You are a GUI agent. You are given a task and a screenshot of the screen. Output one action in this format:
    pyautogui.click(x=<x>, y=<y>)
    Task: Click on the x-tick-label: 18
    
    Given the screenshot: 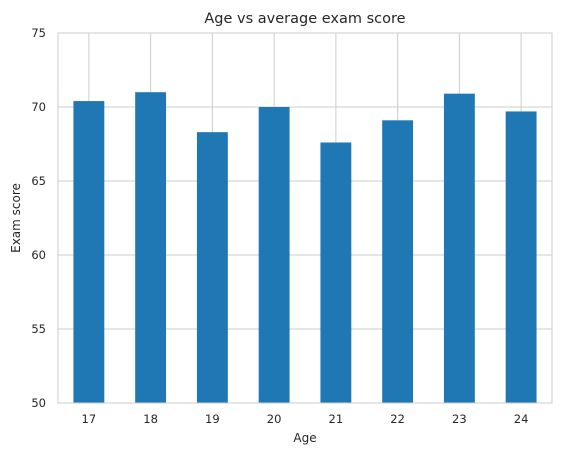 What is the action you would take?
    pyautogui.click(x=150, y=419)
    